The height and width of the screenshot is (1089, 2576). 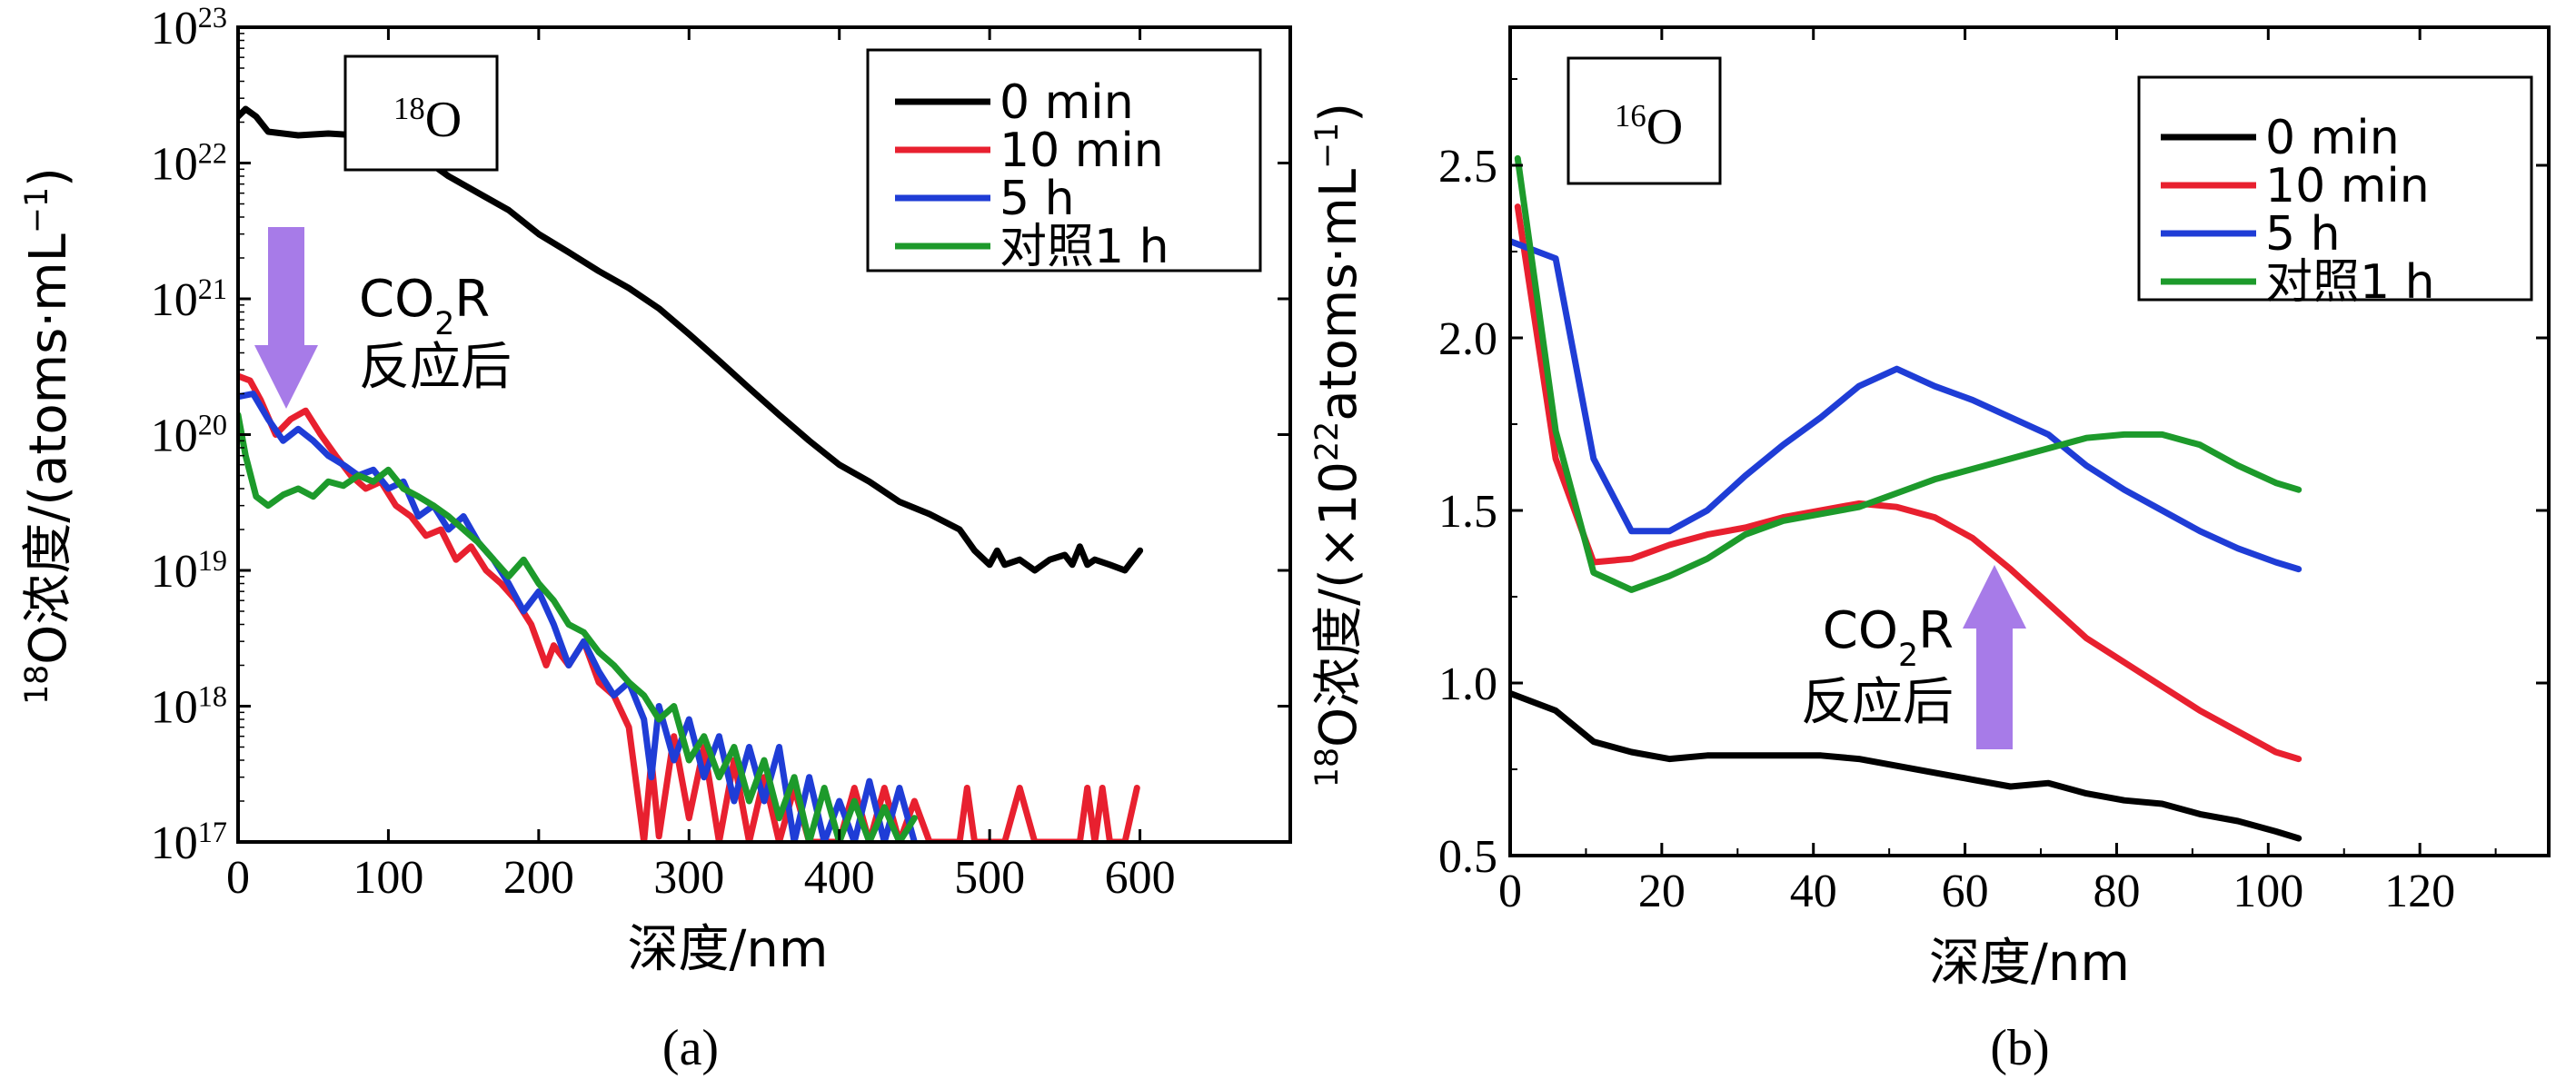 What do you see at coordinates (1649, 127) in the screenshot?
I see `isotope-label: 16O` at bounding box center [1649, 127].